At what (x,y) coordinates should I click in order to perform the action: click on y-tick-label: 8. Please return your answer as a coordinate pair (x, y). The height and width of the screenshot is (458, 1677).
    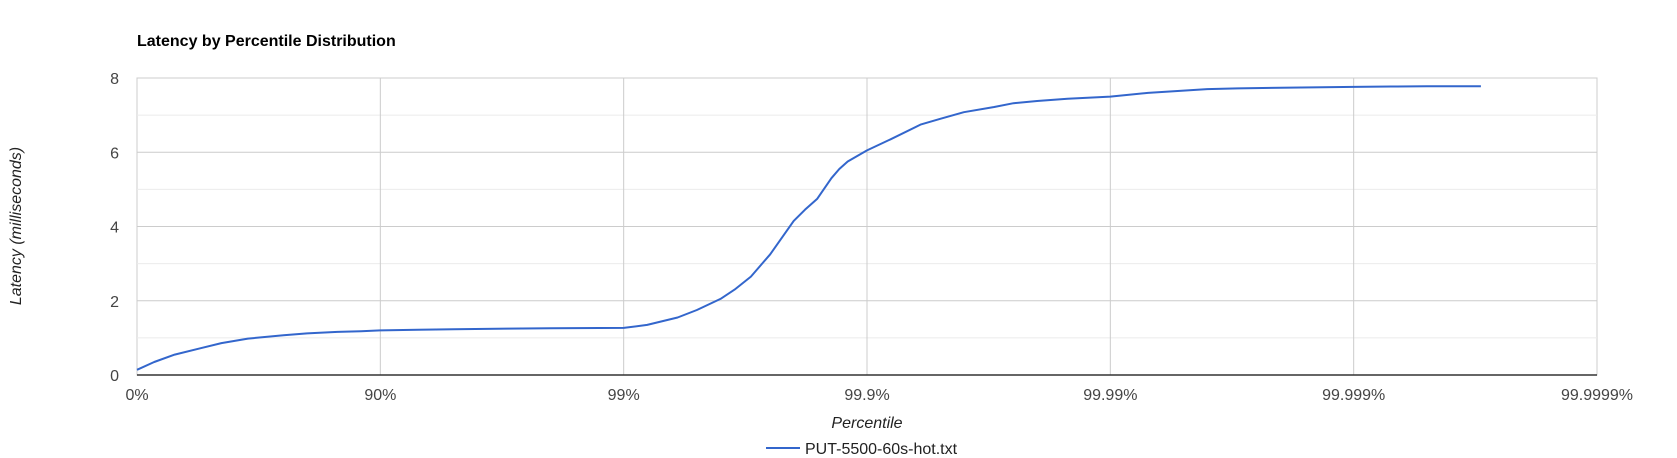
    Looking at the image, I should click on (114, 79).